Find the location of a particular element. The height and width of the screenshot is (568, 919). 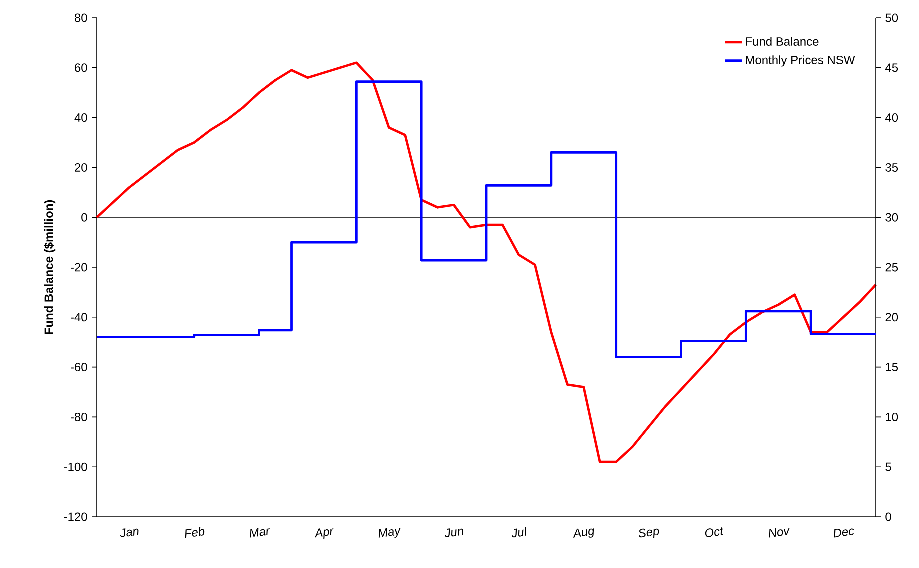

y-tick-label: -20 is located at coordinates (79, 267).